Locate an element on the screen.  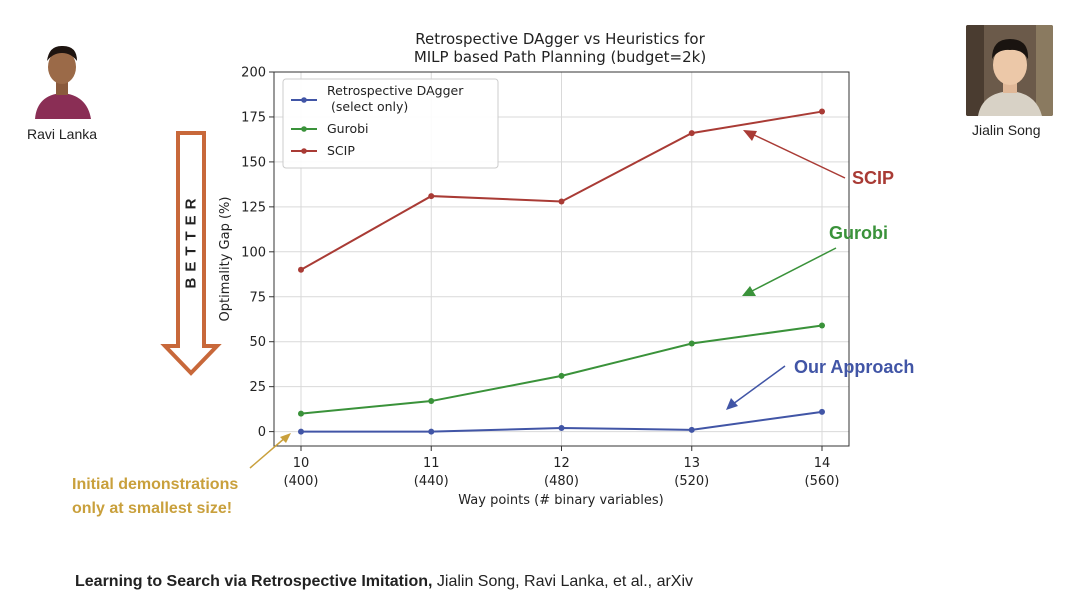
scip-callout: SCIP is located at coordinates (873, 178).